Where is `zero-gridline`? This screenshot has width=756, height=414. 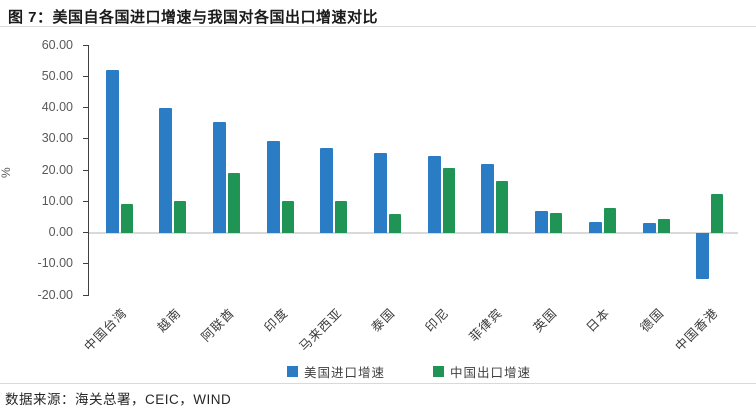
zero-gridline is located at coordinates (413, 232).